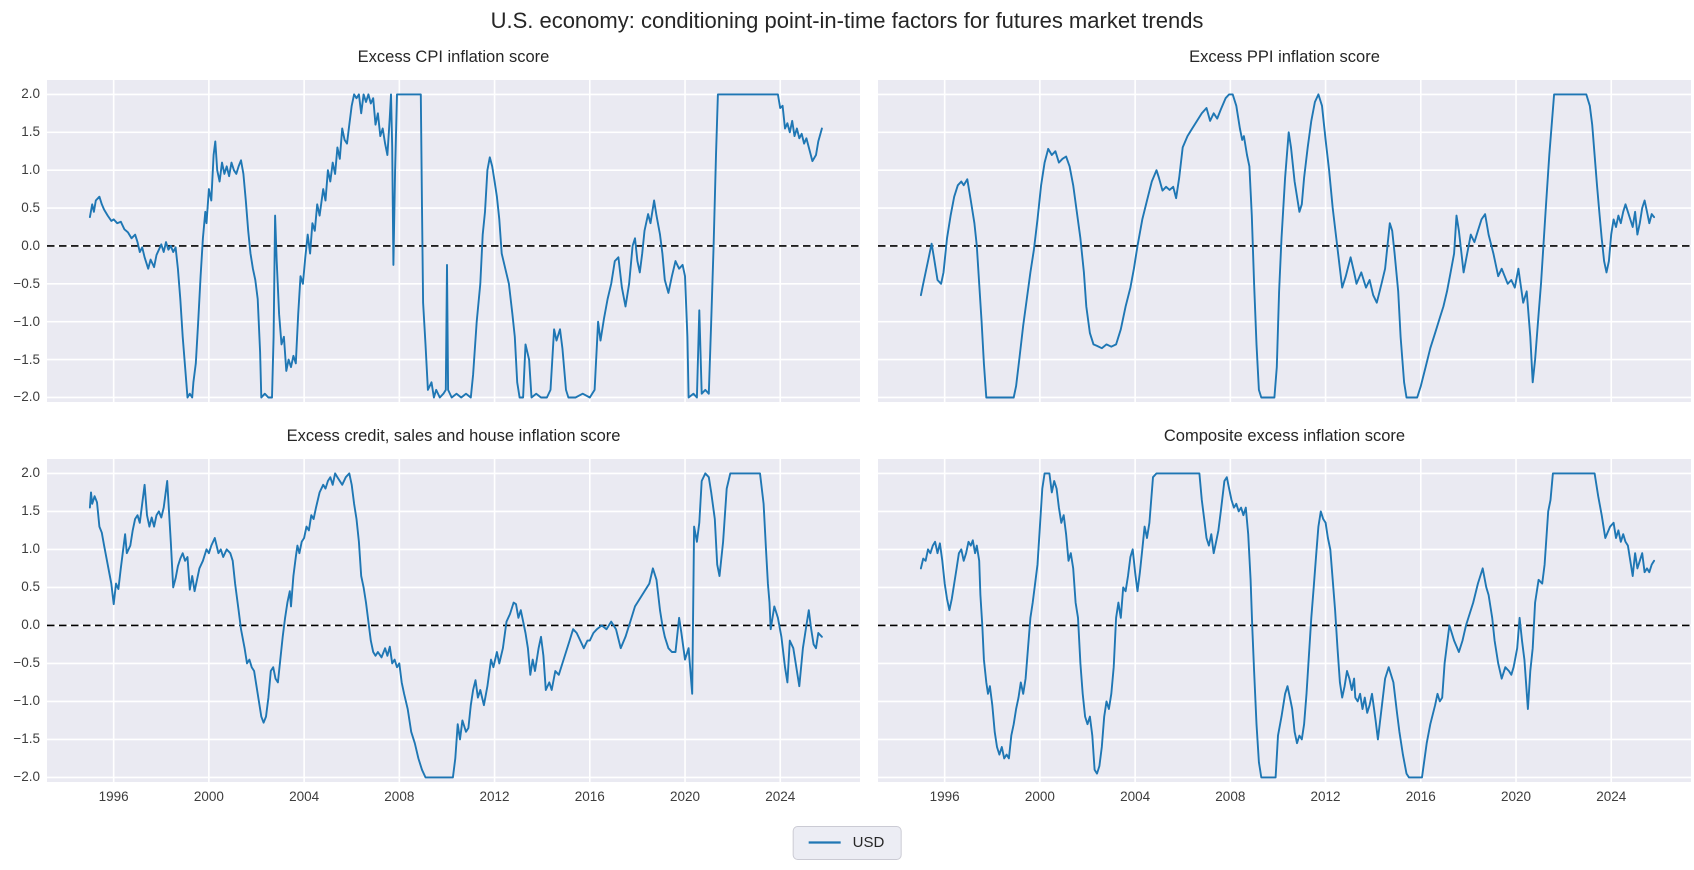  What do you see at coordinates (824, 842) in the screenshot?
I see `legend-line-icon` at bounding box center [824, 842].